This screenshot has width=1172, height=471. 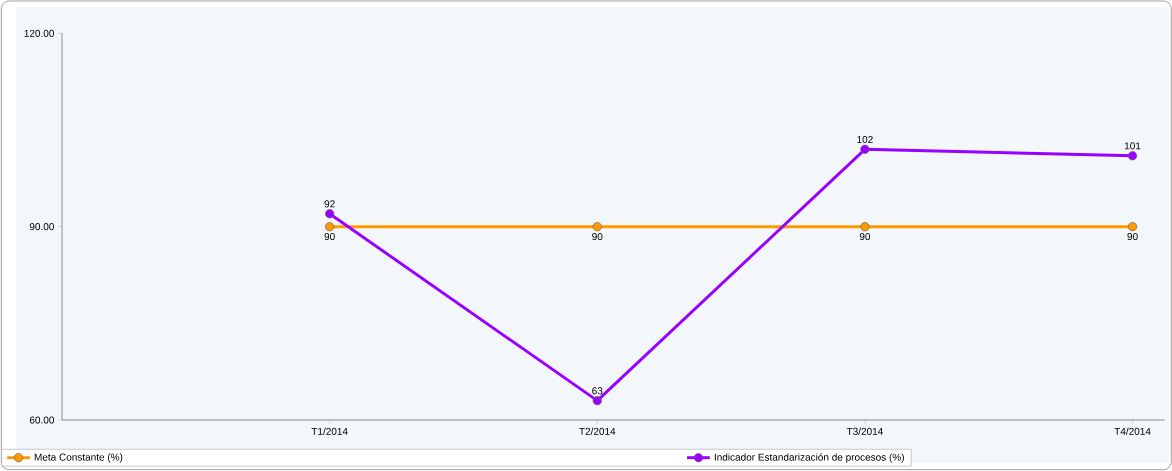 I want to click on x-tick-label: T2/2014, so click(x=597, y=431).